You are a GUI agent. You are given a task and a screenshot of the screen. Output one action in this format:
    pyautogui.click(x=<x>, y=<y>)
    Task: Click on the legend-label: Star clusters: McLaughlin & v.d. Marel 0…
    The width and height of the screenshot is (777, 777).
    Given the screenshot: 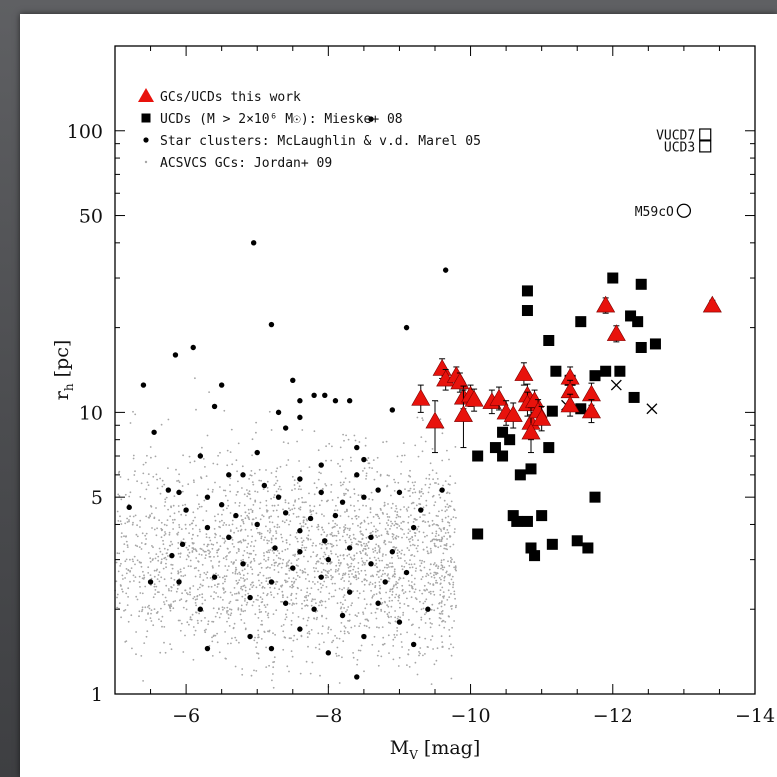 What is the action you would take?
    pyautogui.click(x=320, y=141)
    